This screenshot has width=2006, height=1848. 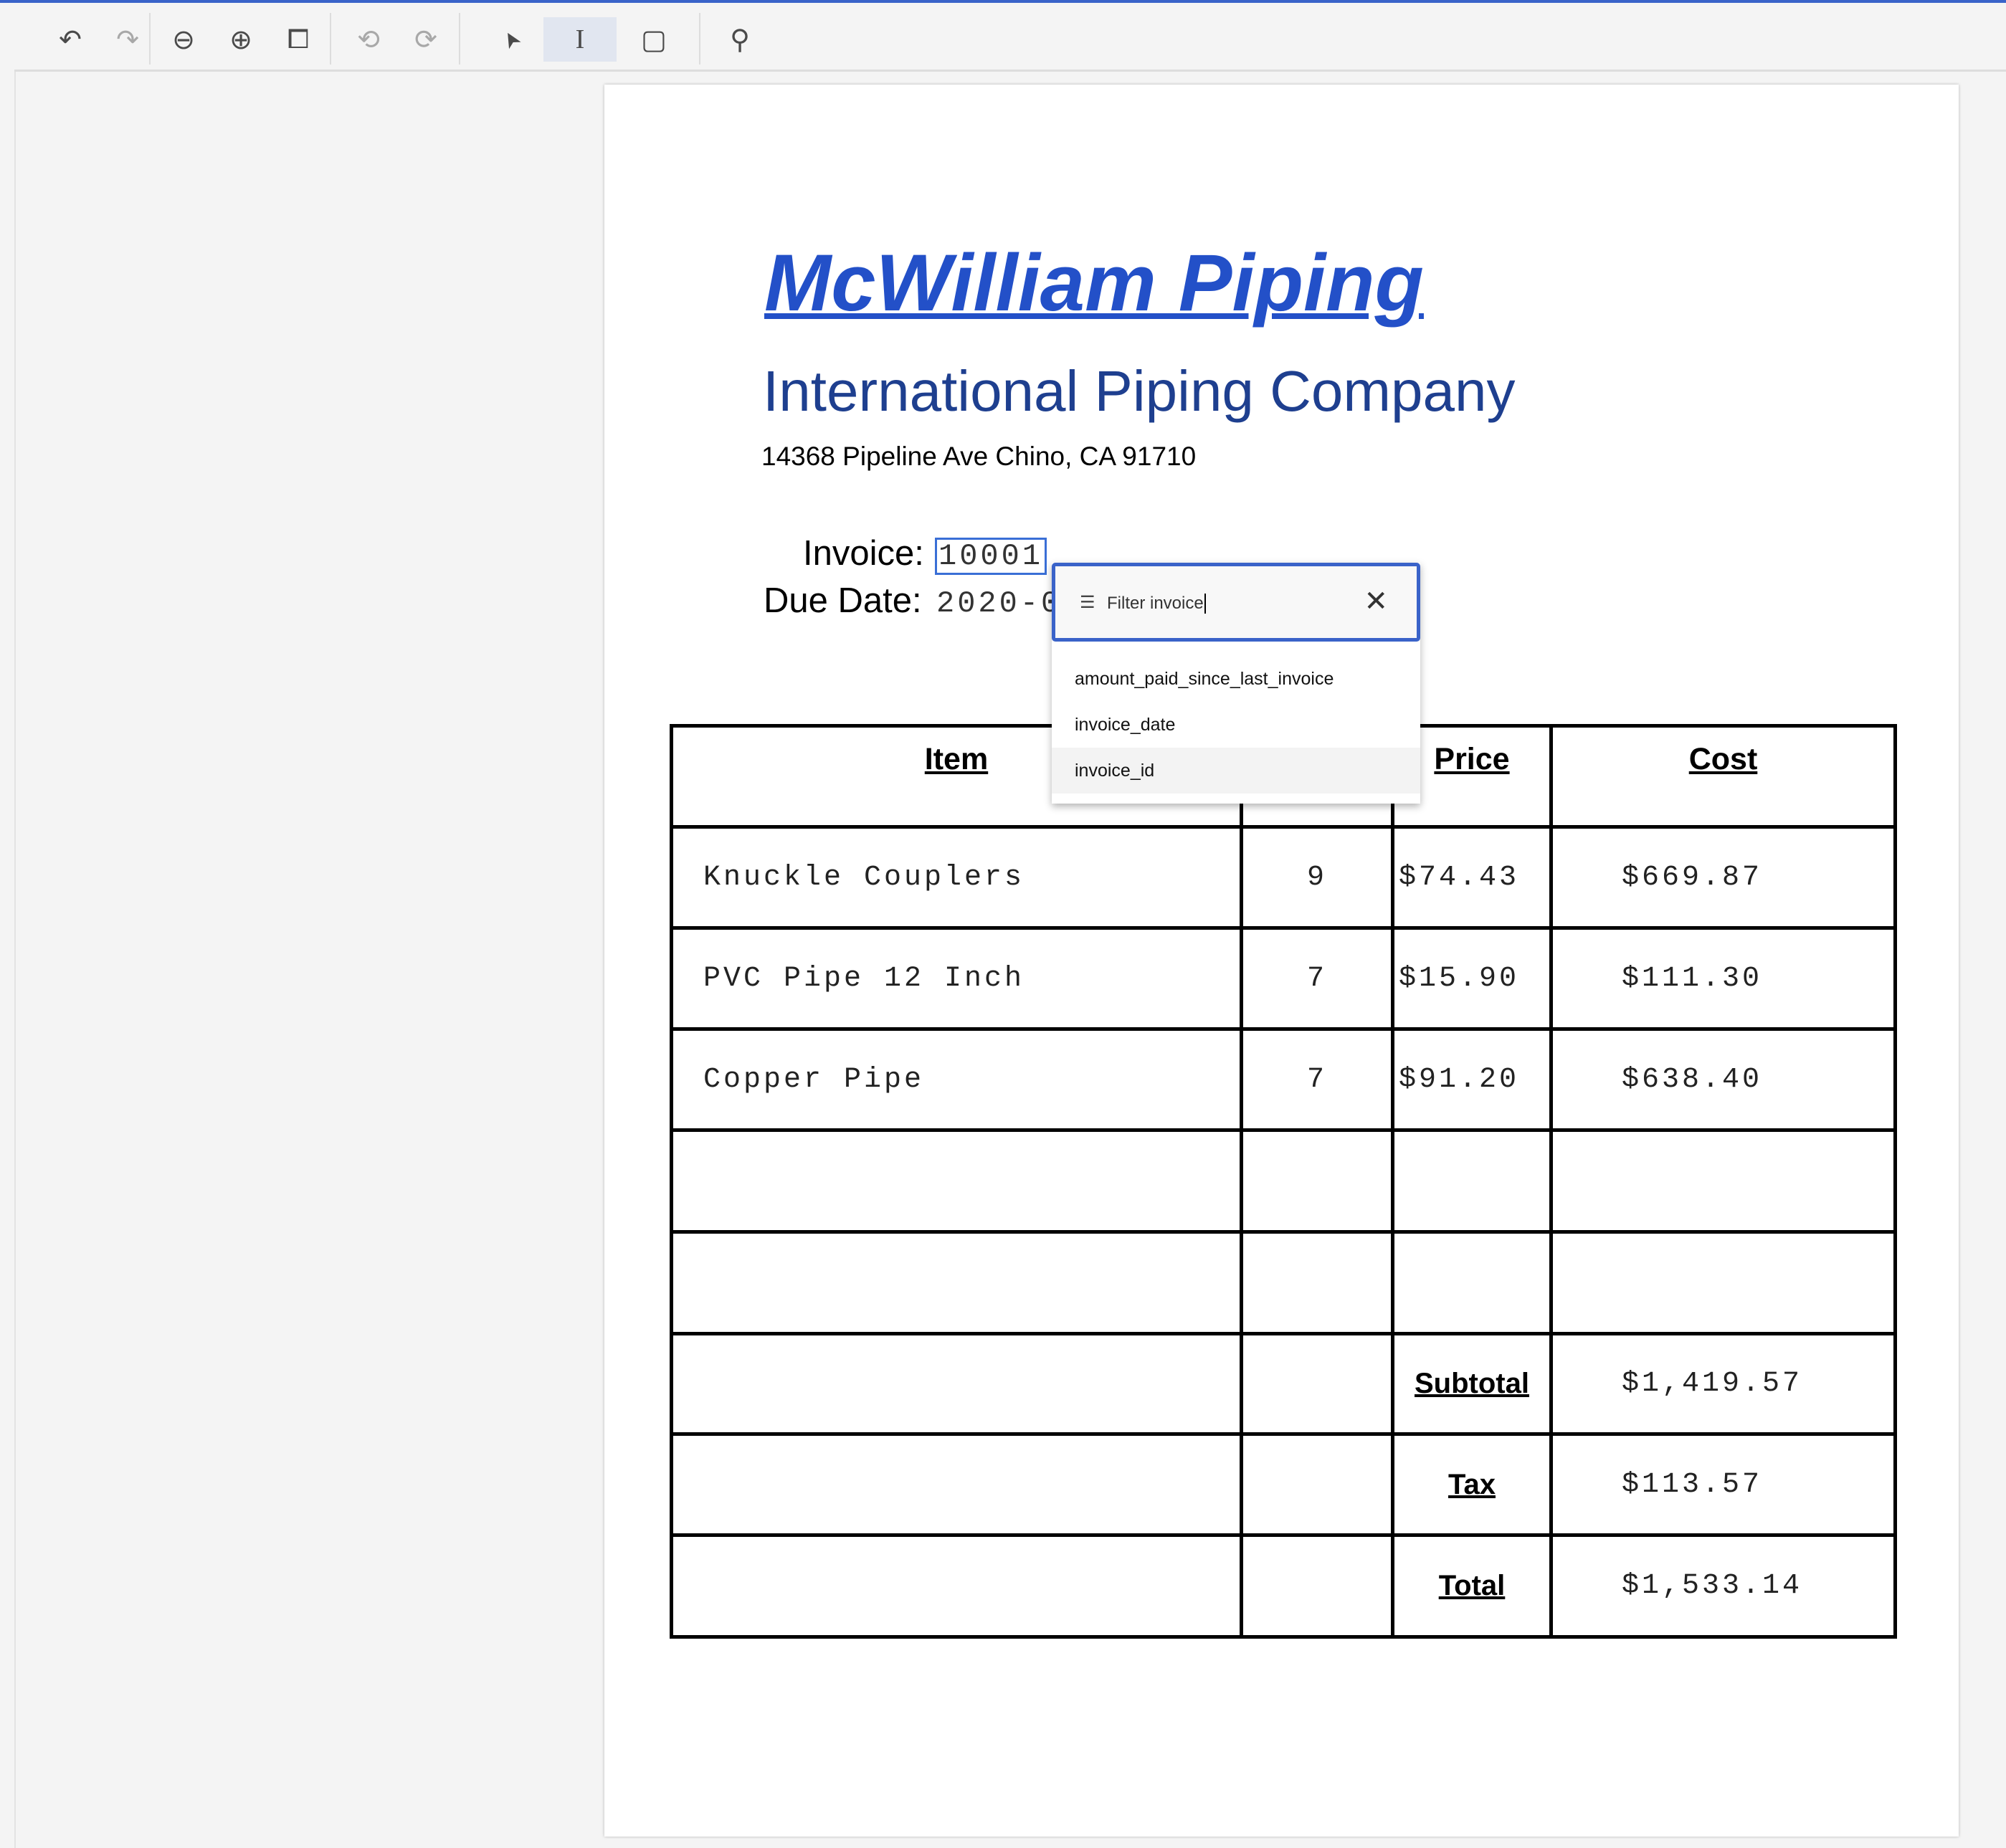 I want to click on dropdown-option: invoice_date, so click(x=1125, y=725).